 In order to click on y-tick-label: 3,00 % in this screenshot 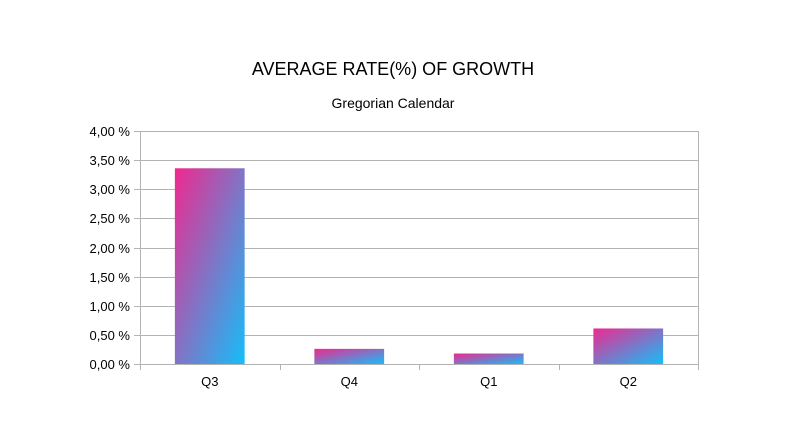, I will do `click(110, 189)`.